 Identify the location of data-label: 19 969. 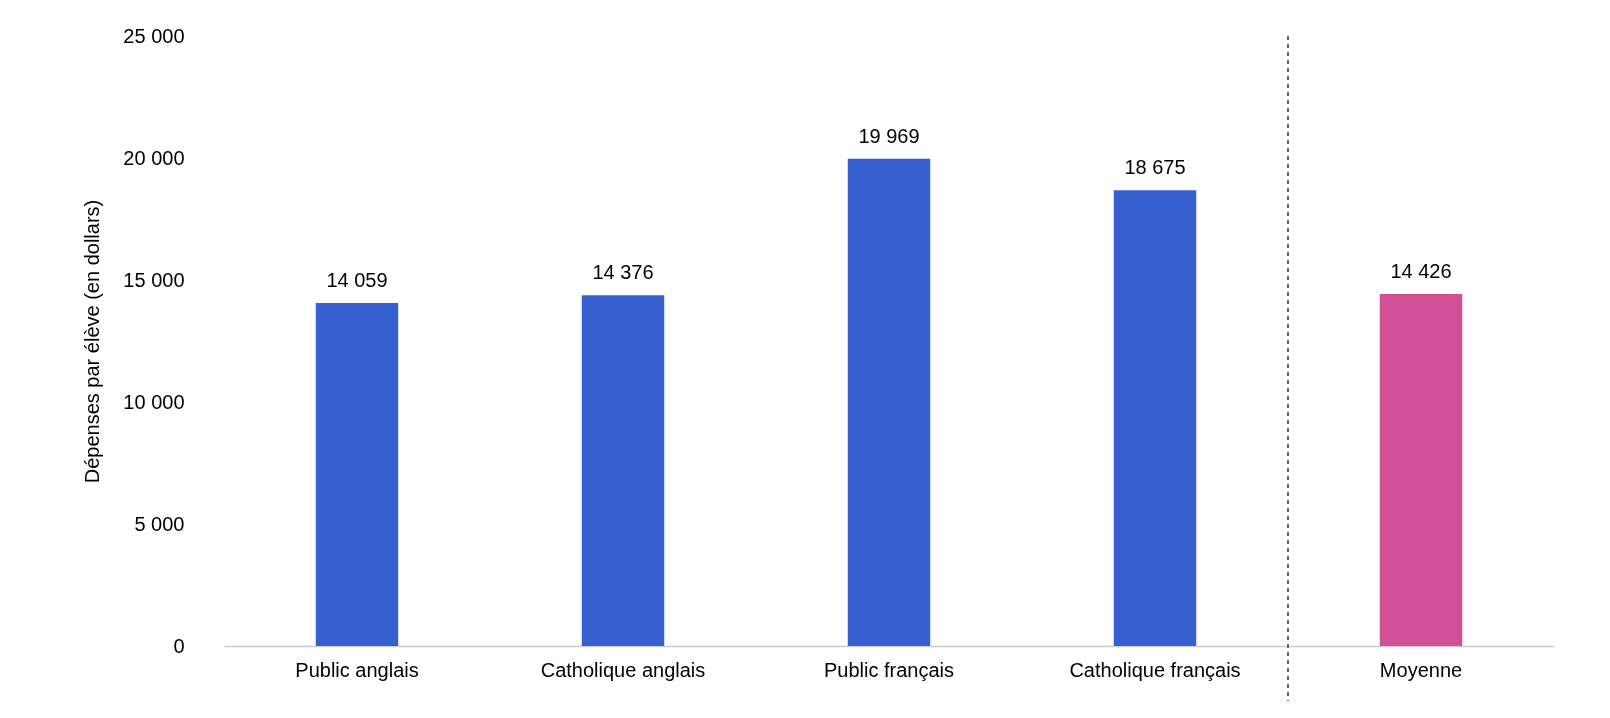
(889, 135).